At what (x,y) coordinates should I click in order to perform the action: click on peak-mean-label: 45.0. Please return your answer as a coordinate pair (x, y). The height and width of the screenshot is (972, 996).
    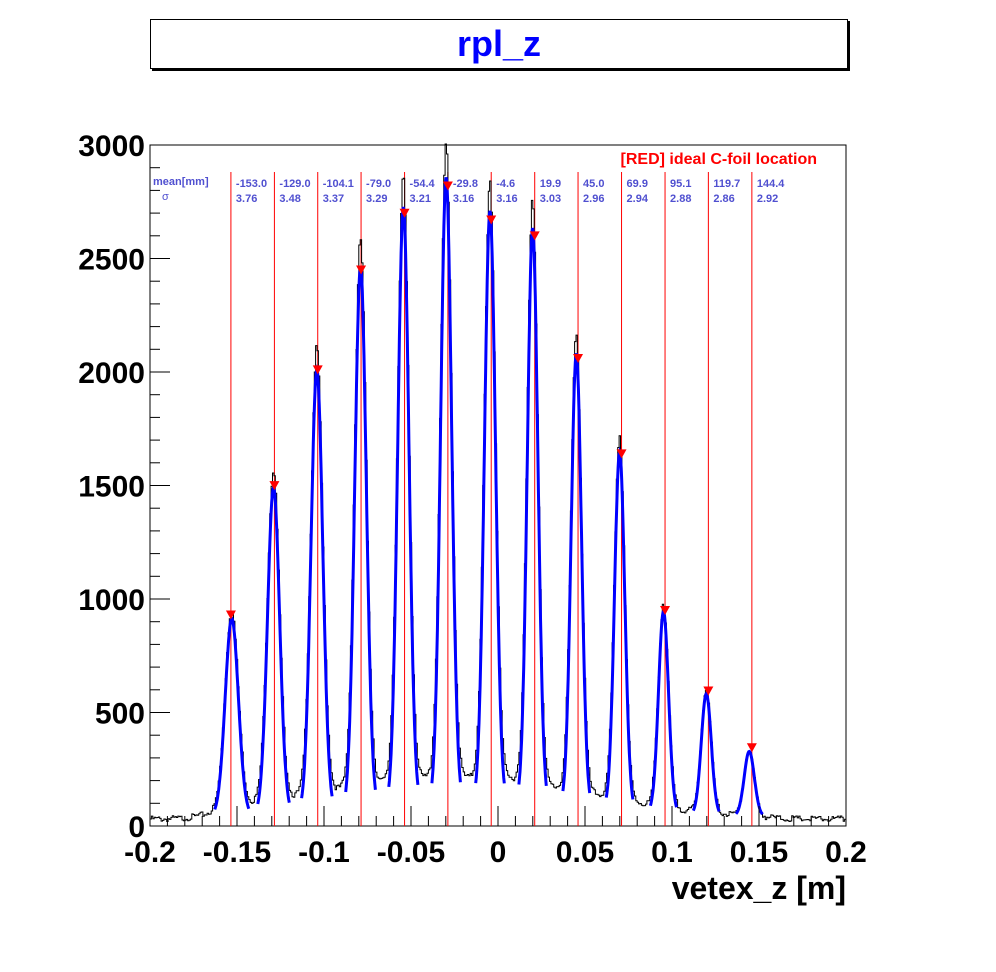
    Looking at the image, I should click on (593, 184).